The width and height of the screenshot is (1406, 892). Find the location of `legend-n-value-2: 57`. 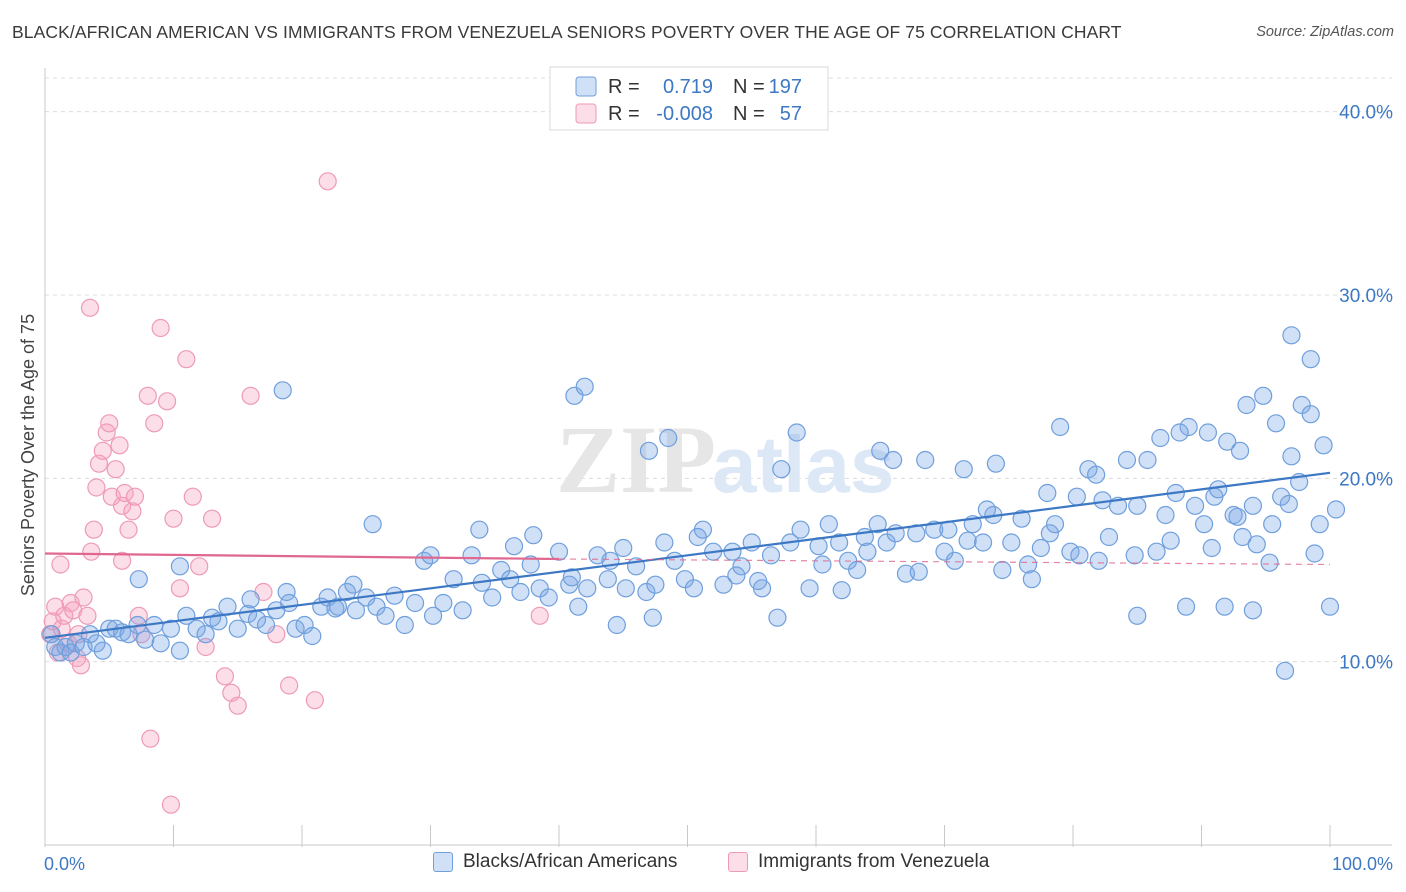

legend-n-value-2: 57 is located at coordinates (791, 114).